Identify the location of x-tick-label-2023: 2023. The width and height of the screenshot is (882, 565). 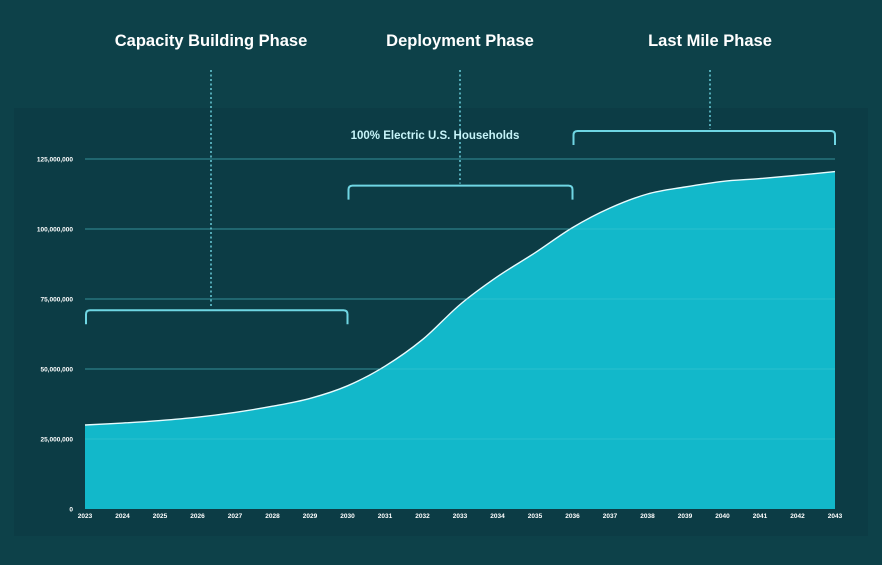
(85, 516).